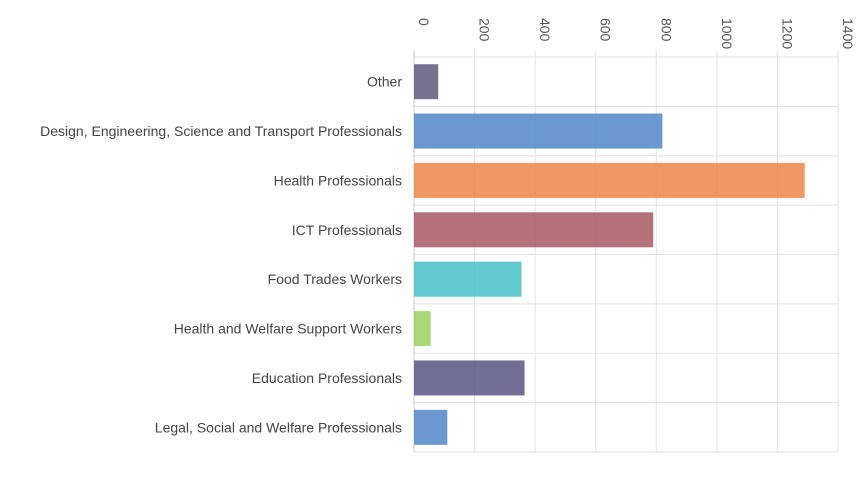 Image resolution: width=865 pixels, height=479 pixels. What do you see at coordinates (338, 180) in the screenshot?
I see `category-label: Health Professionals` at bounding box center [338, 180].